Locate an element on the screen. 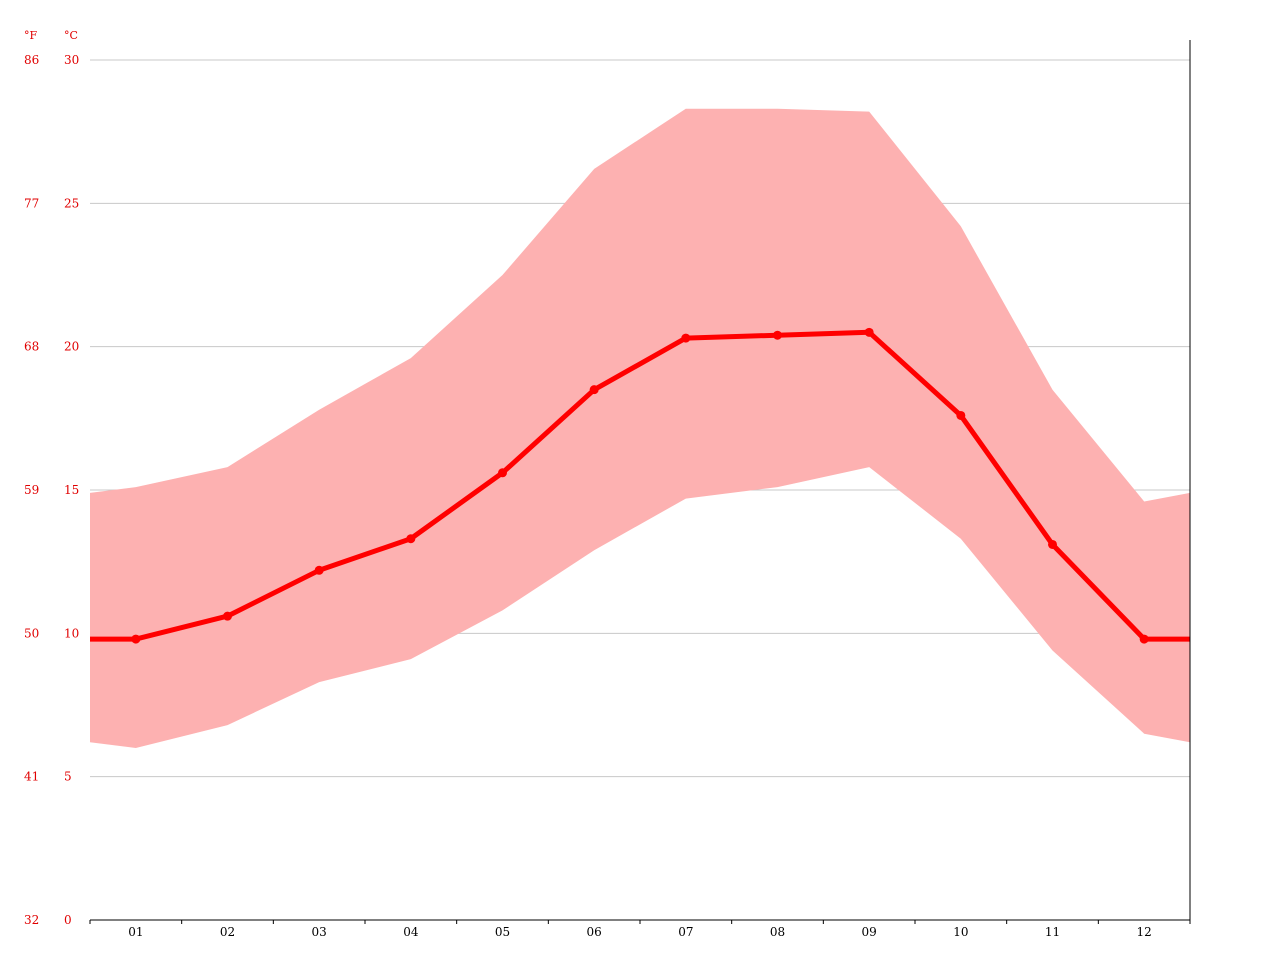 The width and height of the screenshot is (1280, 960). y-tick-label-fahrenheit: 59 is located at coordinates (31, 490).